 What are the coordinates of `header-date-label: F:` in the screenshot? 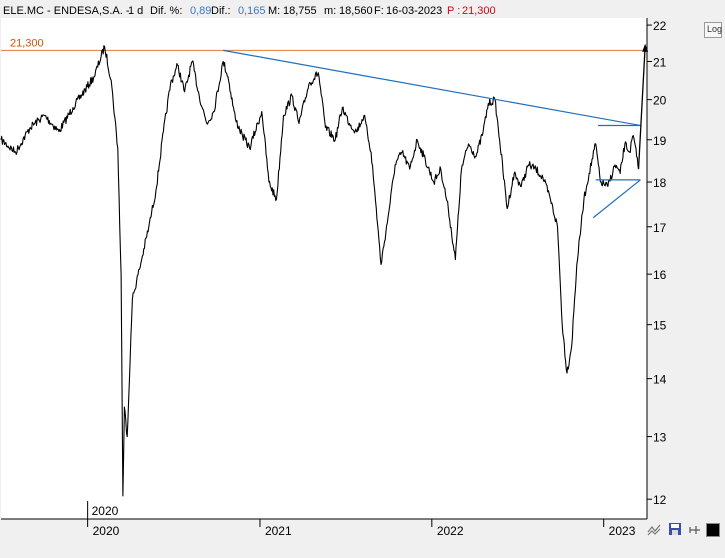 It's located at (379, 11).